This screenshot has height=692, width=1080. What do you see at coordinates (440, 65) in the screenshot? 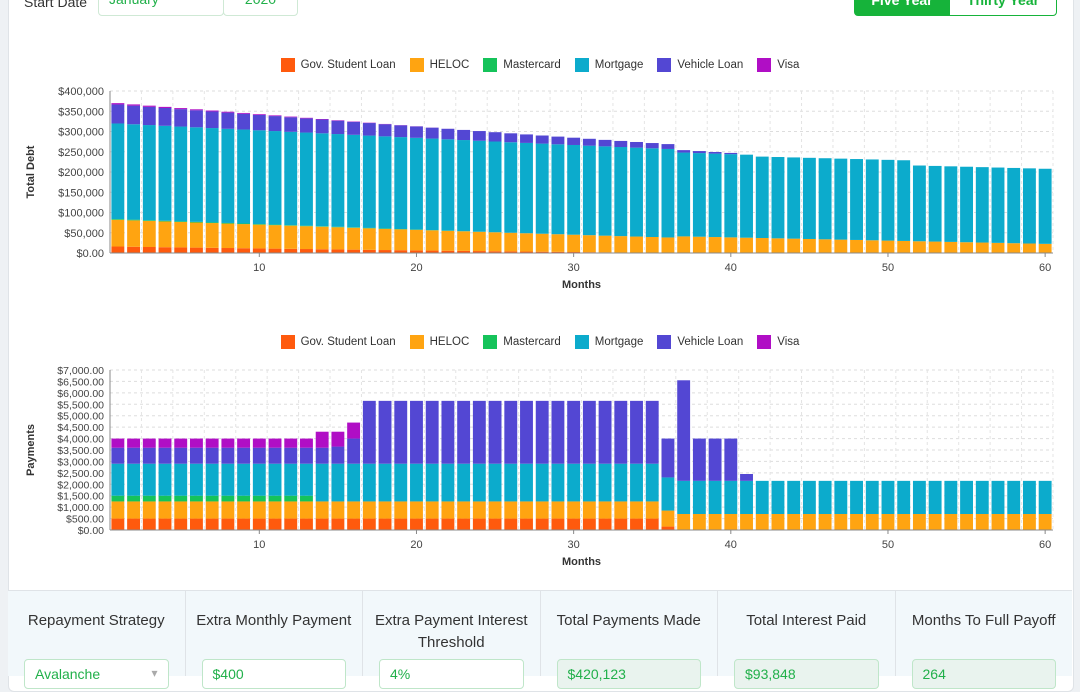
I see `legend-item: HELOC` at bounding box center [440, 65].